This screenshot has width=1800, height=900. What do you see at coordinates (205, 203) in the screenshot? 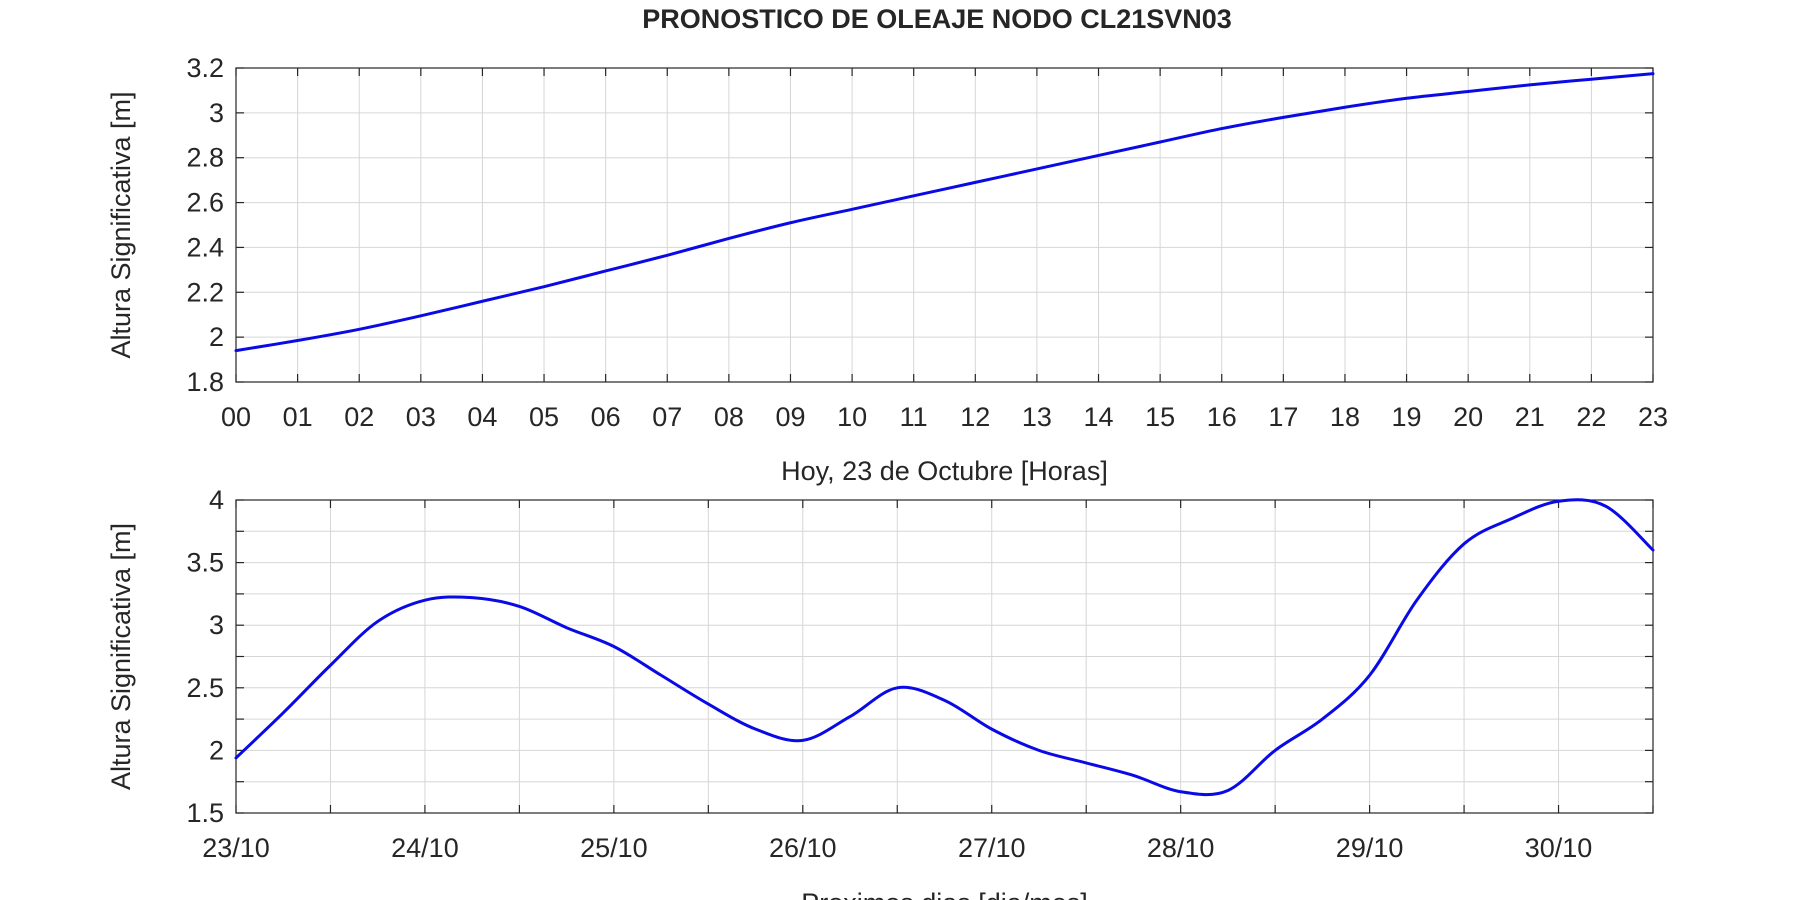
I see `y-tick-label: 2.6` at bounding box center [205, 203].